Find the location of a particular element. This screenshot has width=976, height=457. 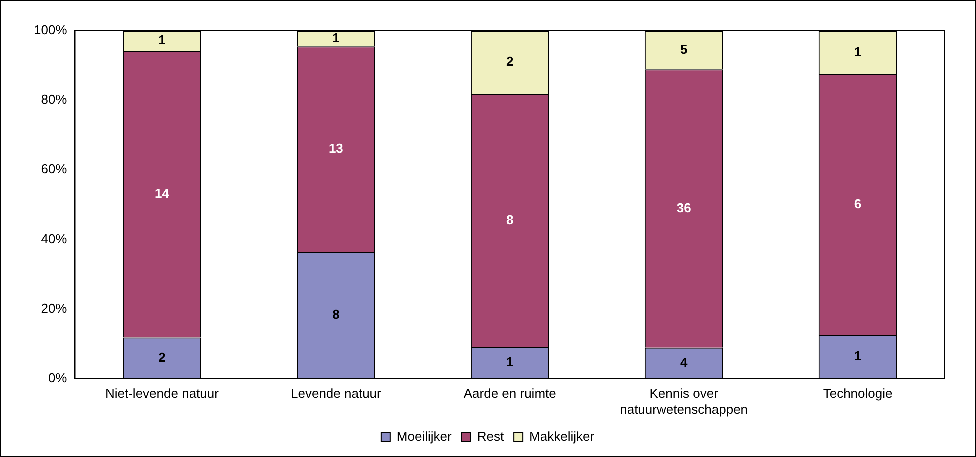

x-tick-label: Kennis over natuurwetenschappen is located at coordinates (684, 401).